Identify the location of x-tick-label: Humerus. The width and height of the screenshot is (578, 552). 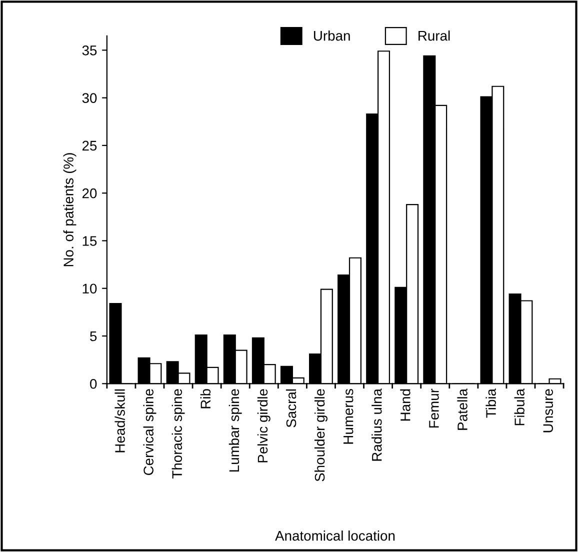
(349, 416).